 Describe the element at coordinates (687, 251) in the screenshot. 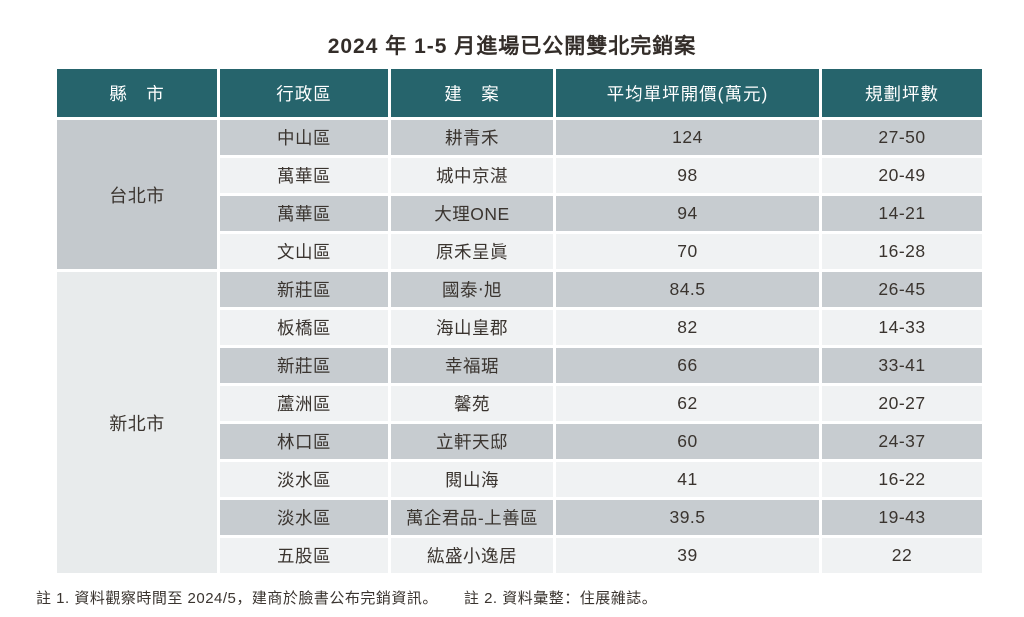

I see `price-cell: 70` at that location.